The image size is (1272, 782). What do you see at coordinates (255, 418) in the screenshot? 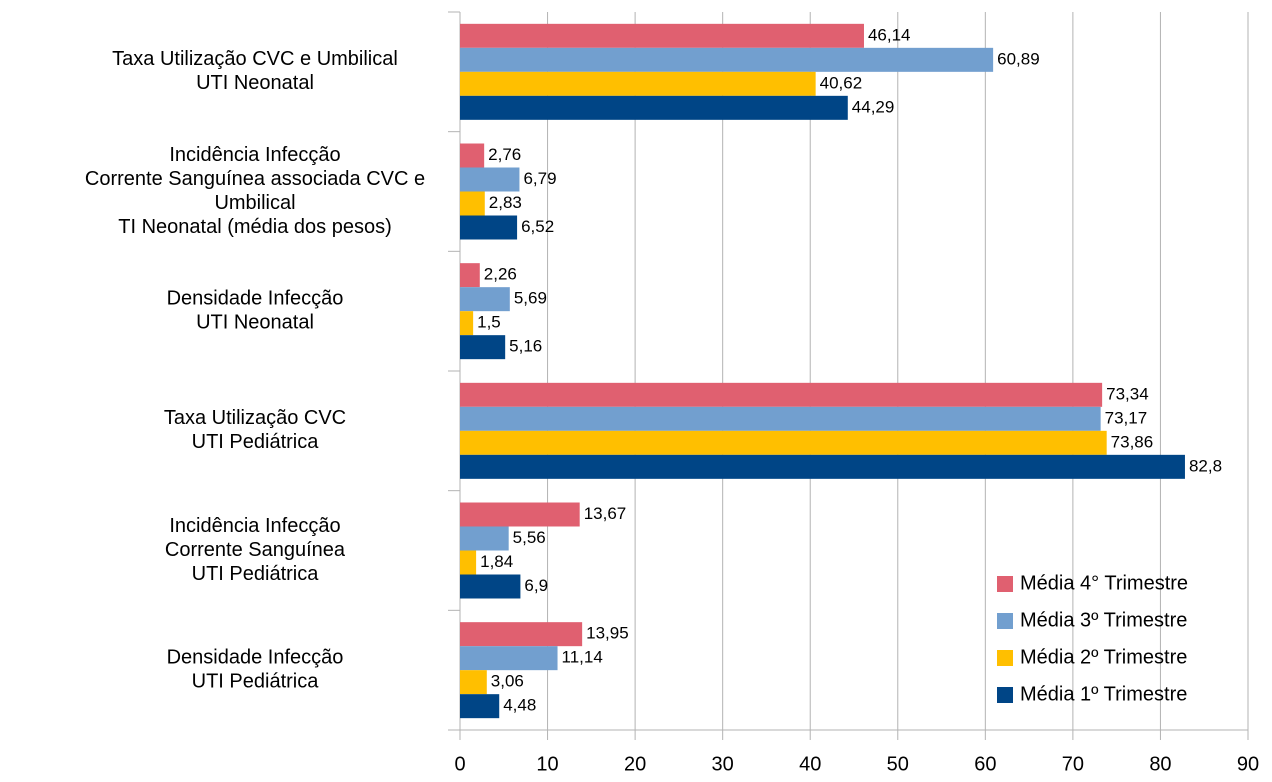
I see `category-label: Taxa Utilização CVC` at bounding box center [255, 418].